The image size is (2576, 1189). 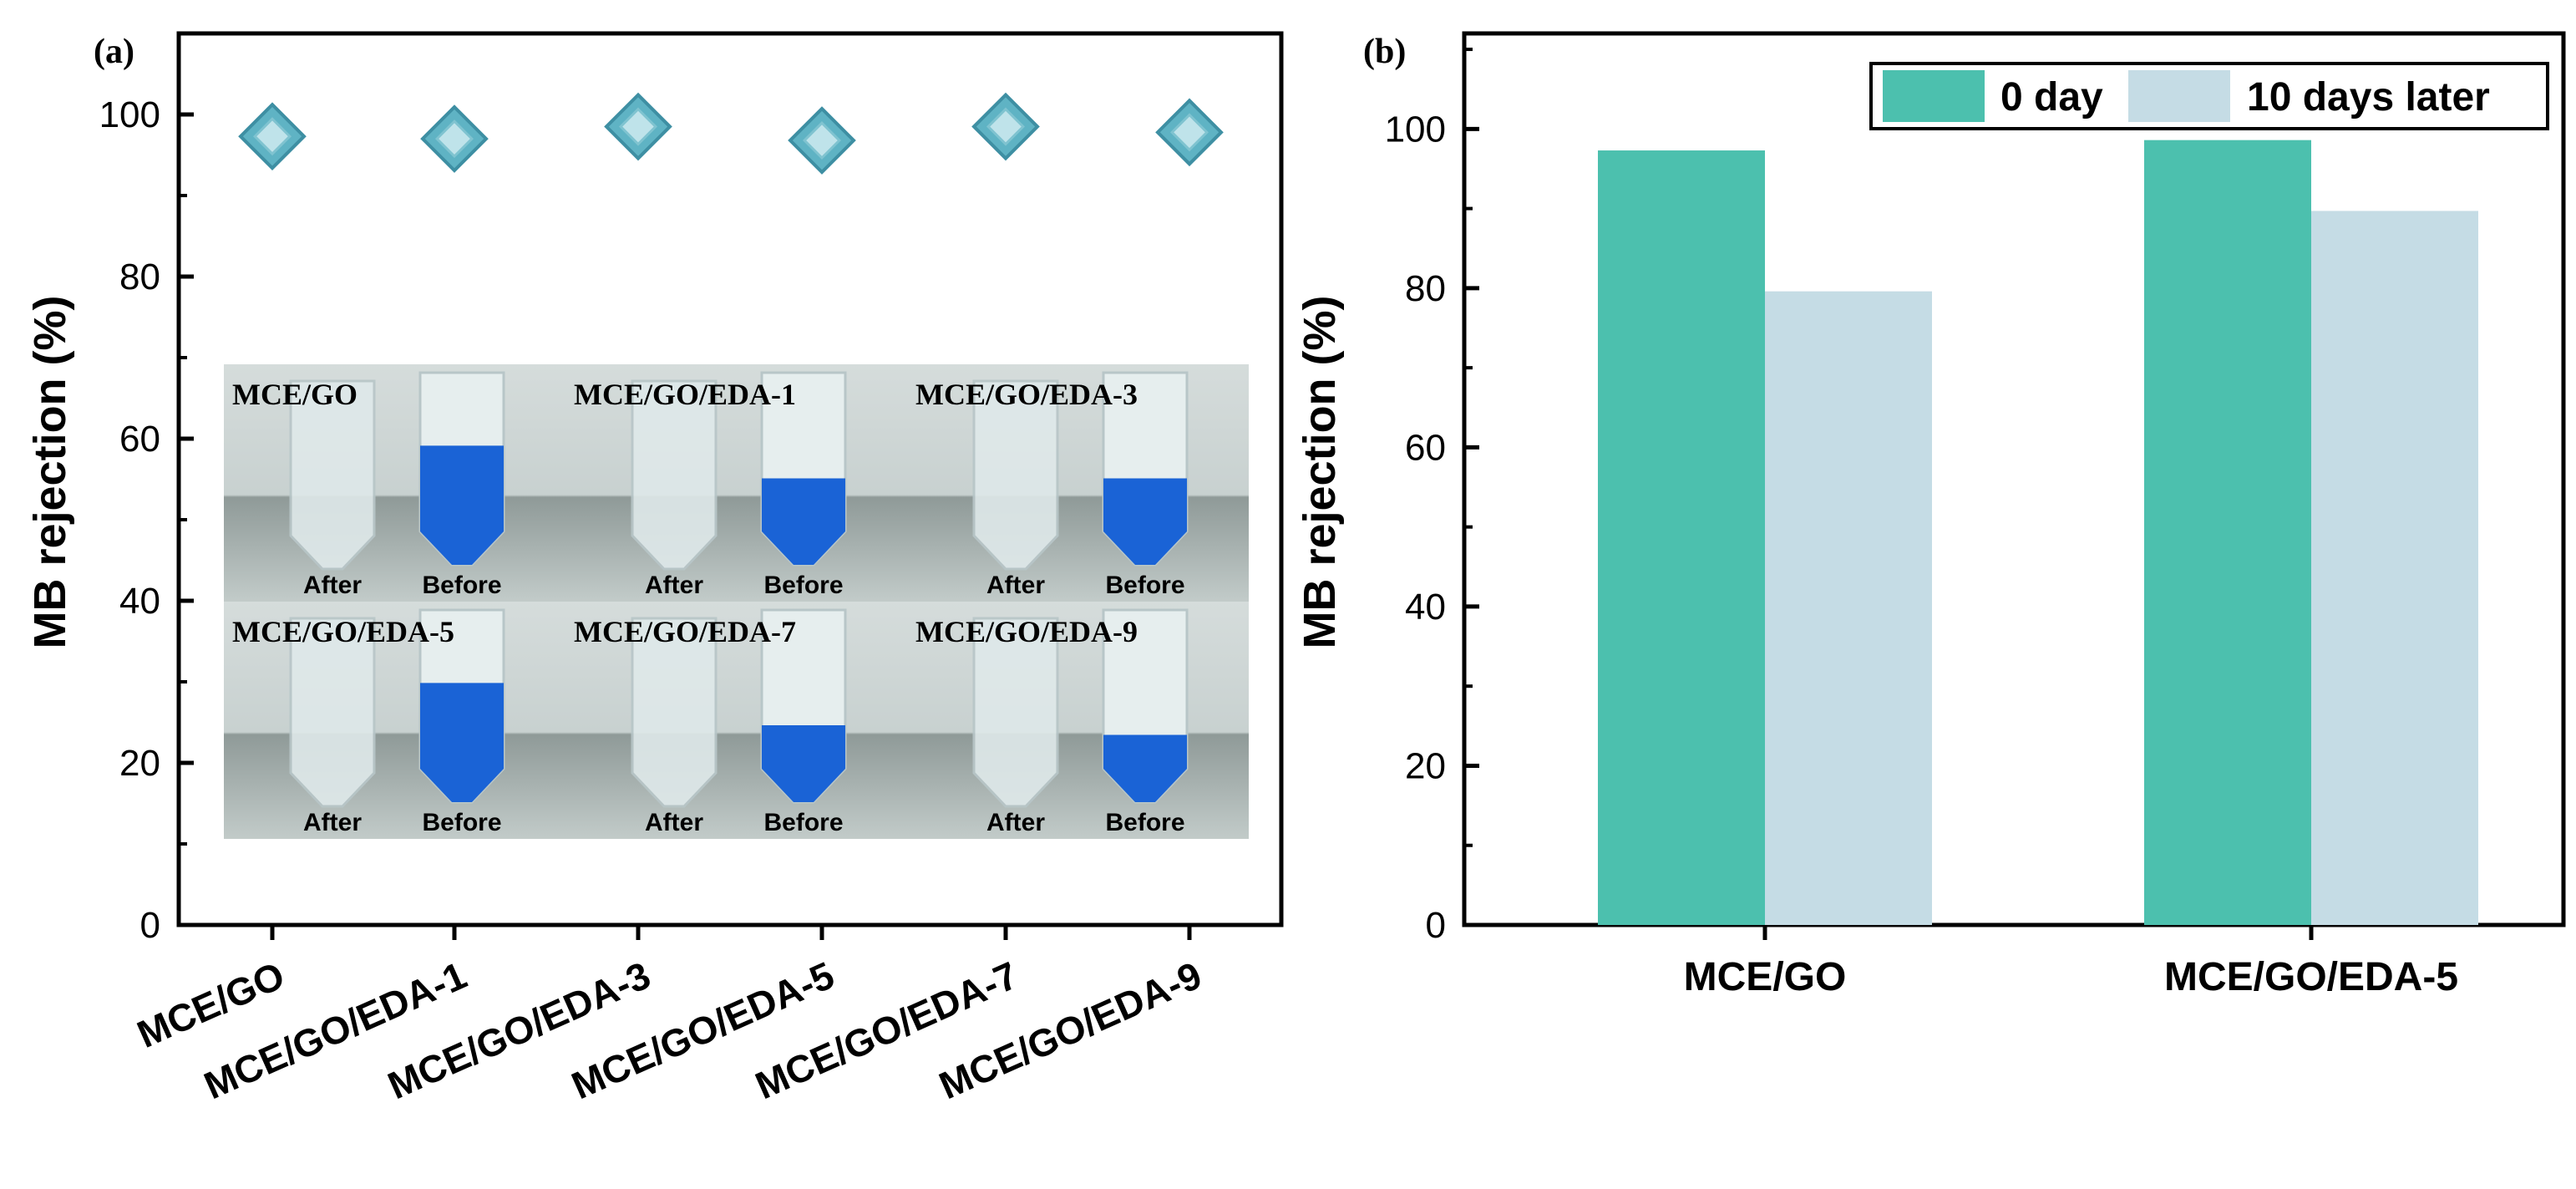 What do you see at coordinates (1432, 497) in the screenshot?
I see `panel-b-y-axis: 0 20 40 60 80 100` at bounding box center [1432, 497].